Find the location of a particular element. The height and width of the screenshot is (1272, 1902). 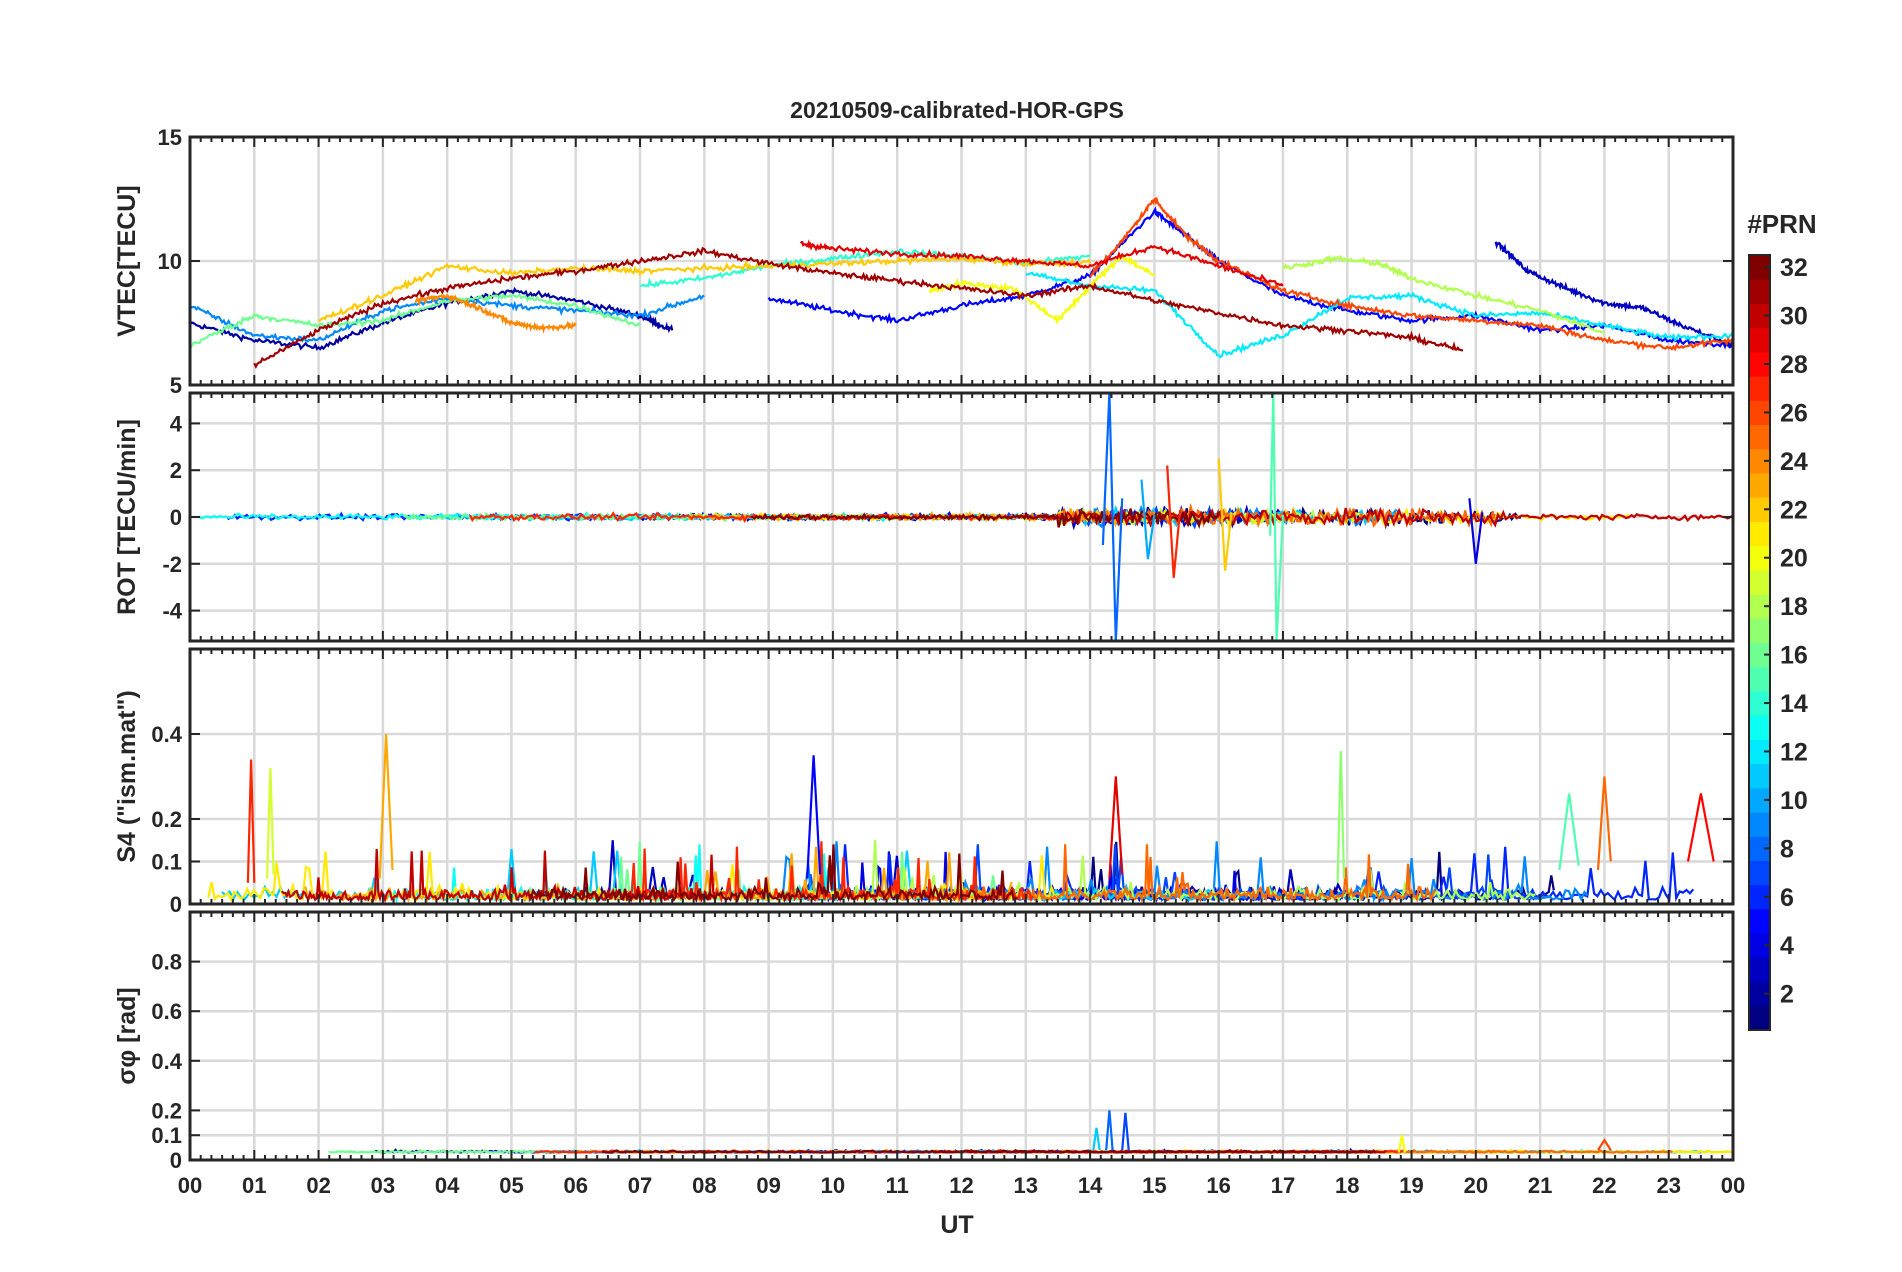

colorbar-tick-label: 6 is located at coordinates (1787, 898).